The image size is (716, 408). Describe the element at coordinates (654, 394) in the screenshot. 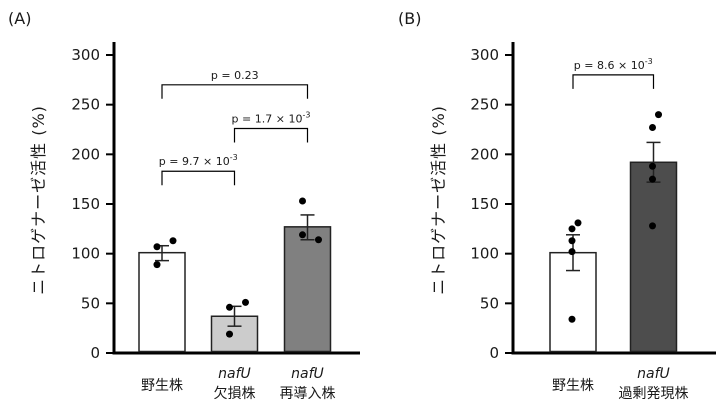

I see `x-tick-label-sub: 過剰発現株` at that location.